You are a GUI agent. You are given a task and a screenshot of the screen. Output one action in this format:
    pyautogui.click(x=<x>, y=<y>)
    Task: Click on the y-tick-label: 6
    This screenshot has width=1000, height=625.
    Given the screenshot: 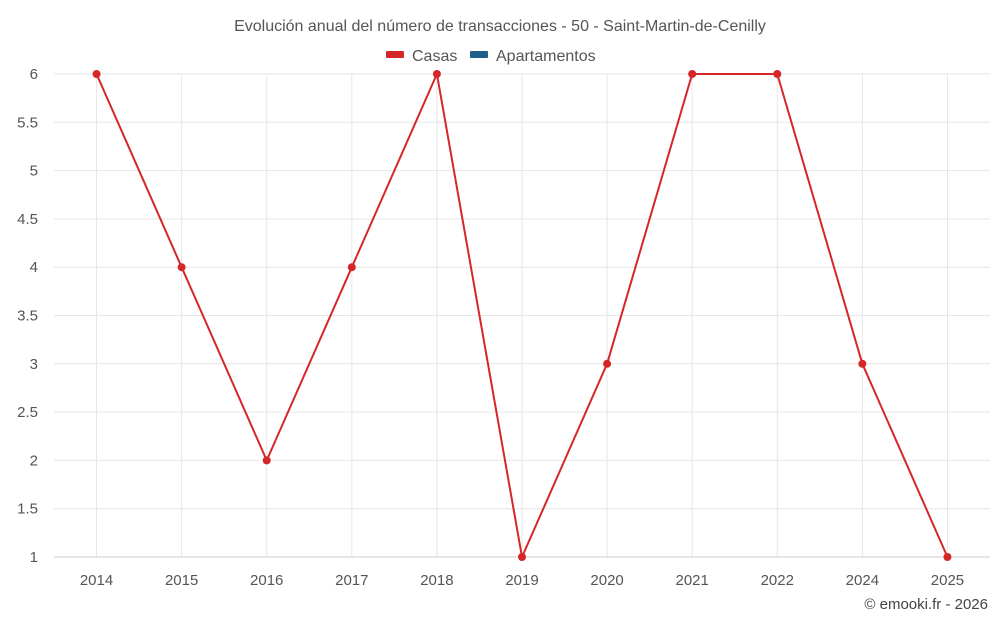 What is the action you would take?
    pyautogui.click(x=34, y=74)
    